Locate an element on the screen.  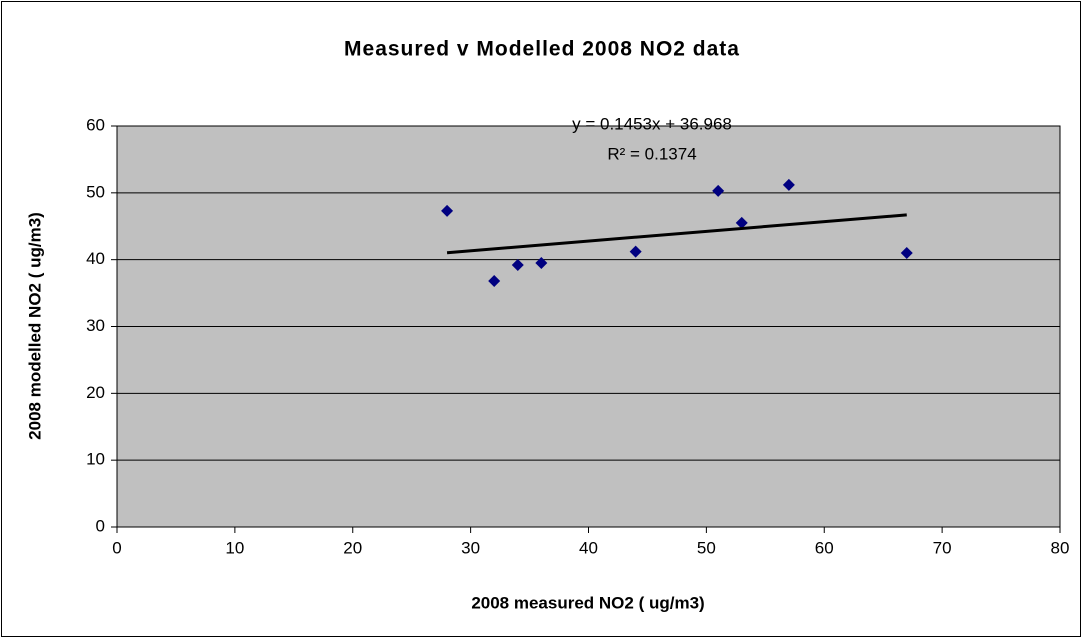
y-tick-label: 0 is located at coordinates (100, 525).